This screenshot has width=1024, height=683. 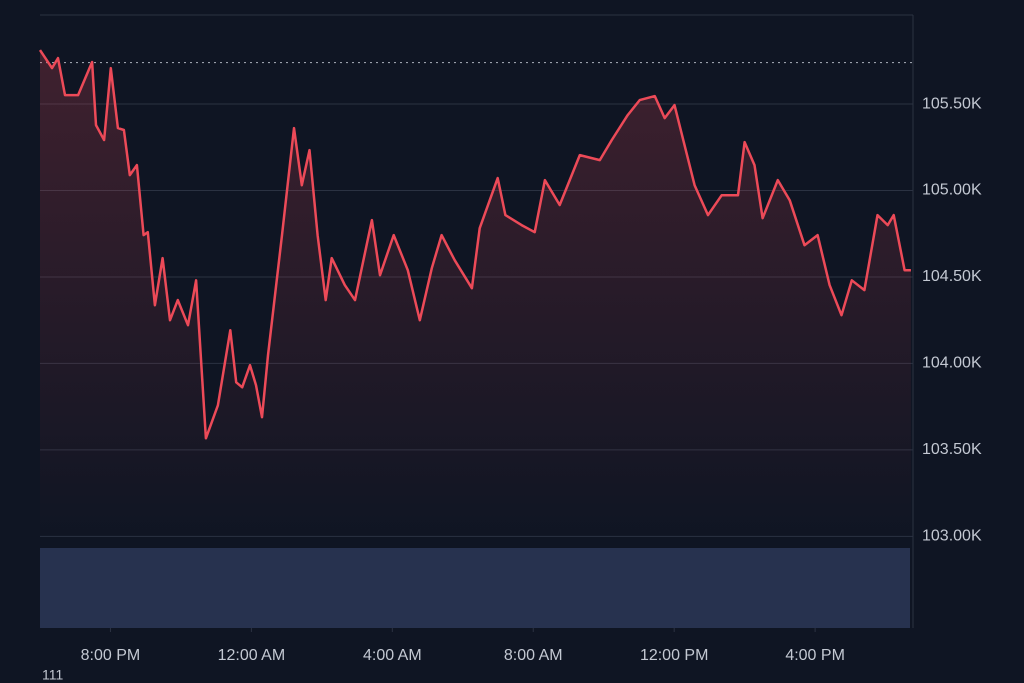 I want to click on x-tick-label: 8:00 AM, so click(x=533, y=655).